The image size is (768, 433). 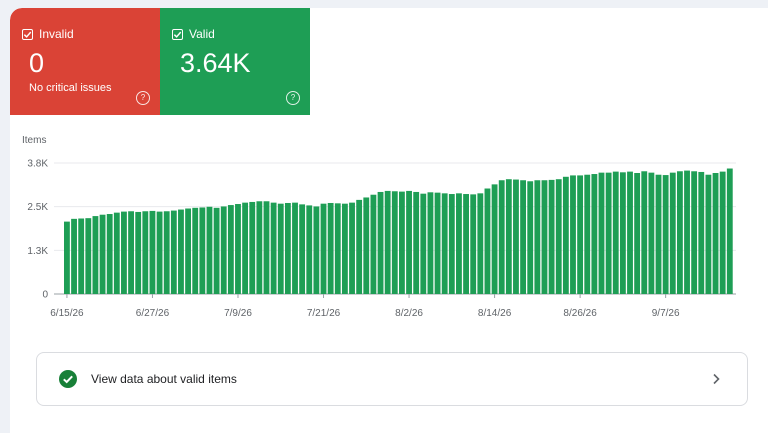 What do you see at coordinates (716, 379) in the screenshot?
I see `chevron-right-icon` at bounding box center [716, 379].